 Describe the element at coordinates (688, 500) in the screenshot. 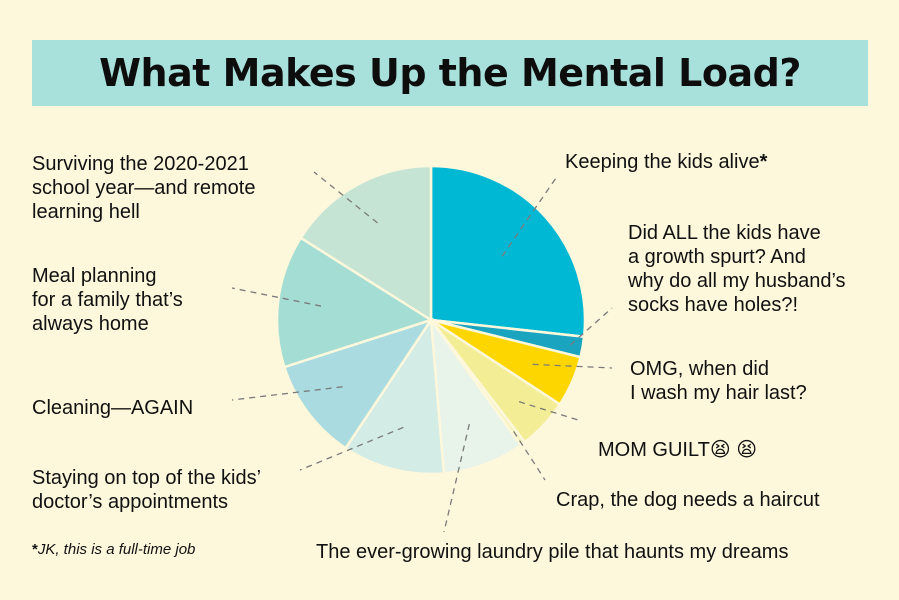

I see `label-dog-haircut: Crap, the dog needs a haircut` at that location.